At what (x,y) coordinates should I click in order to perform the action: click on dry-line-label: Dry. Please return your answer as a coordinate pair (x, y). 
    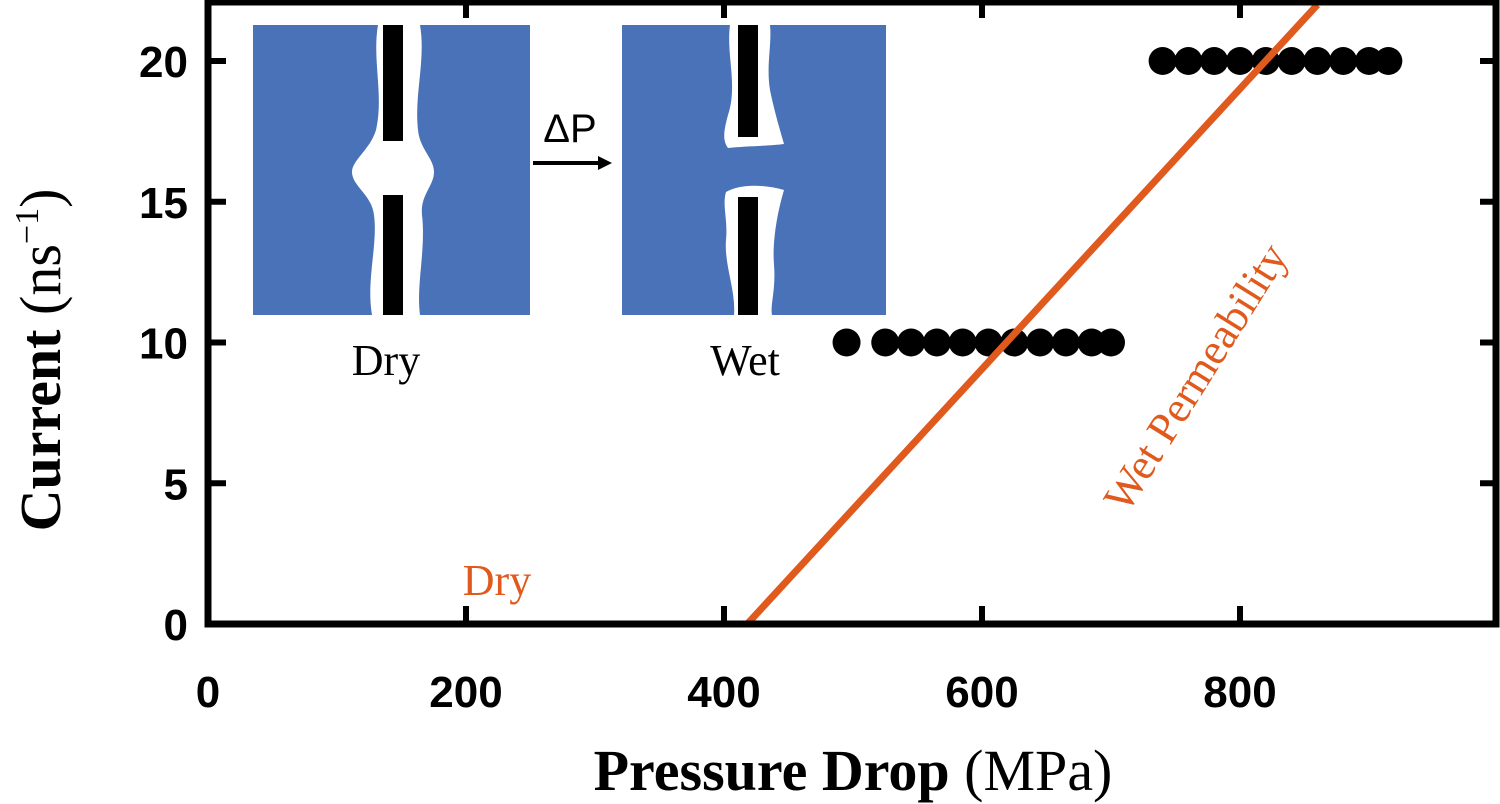
    Looking at the image, I should click on (497, 580).